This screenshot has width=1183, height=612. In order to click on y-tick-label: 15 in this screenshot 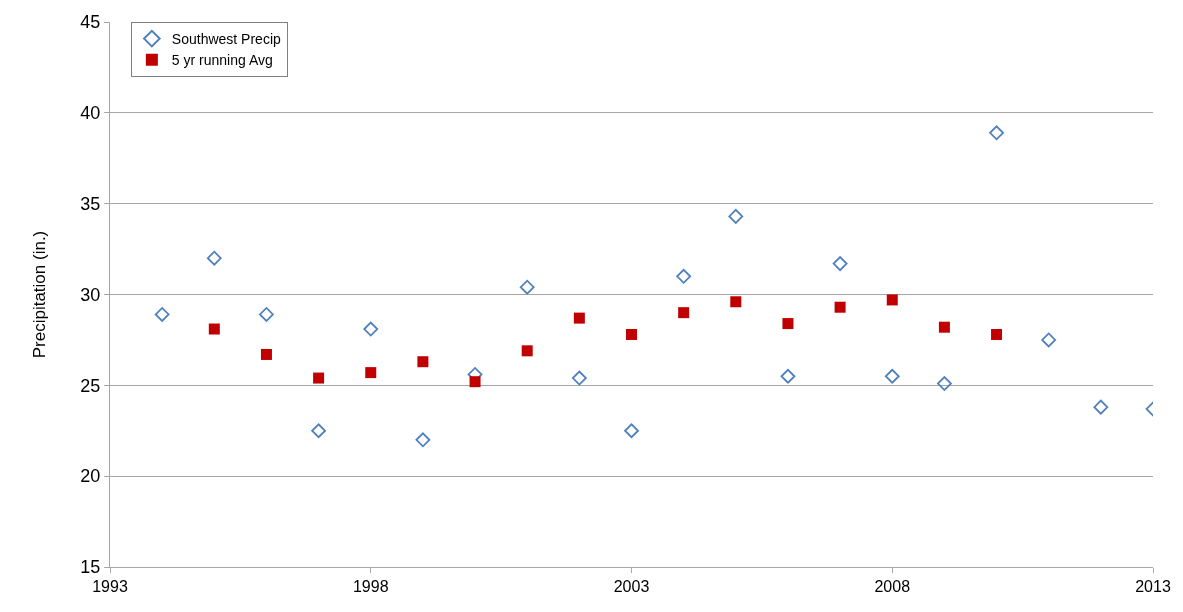, I will do `click(90, 567)`.